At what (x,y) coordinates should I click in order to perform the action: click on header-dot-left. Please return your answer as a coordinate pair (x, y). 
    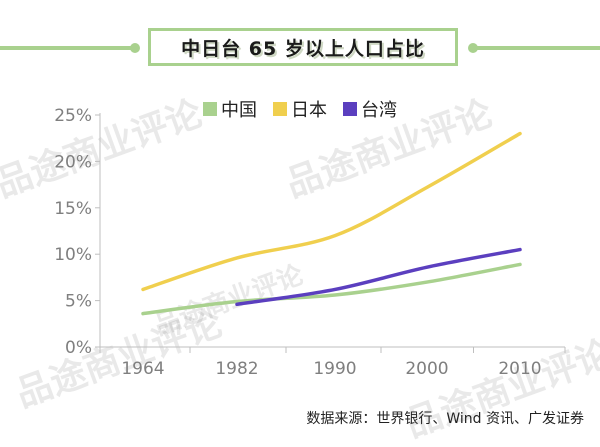
    Looking at the image, I should click on (135, 48).